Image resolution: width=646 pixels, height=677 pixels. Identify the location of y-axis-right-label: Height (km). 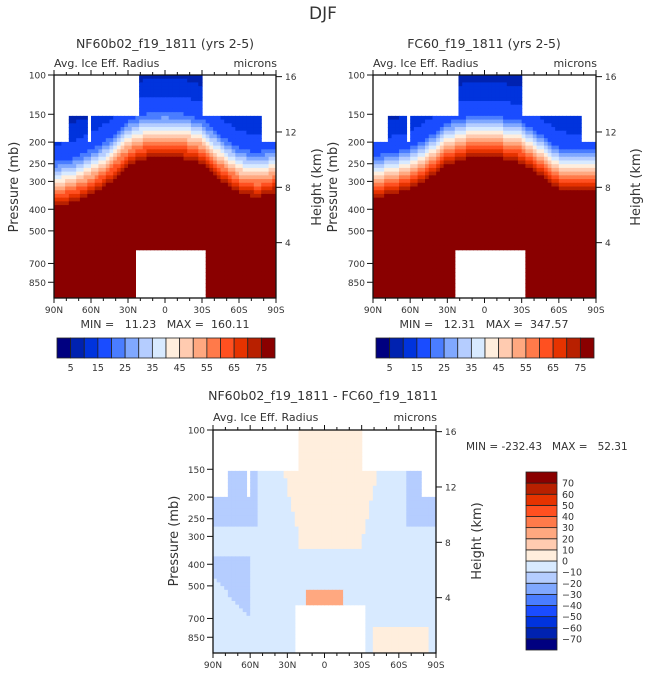
(636, 186).